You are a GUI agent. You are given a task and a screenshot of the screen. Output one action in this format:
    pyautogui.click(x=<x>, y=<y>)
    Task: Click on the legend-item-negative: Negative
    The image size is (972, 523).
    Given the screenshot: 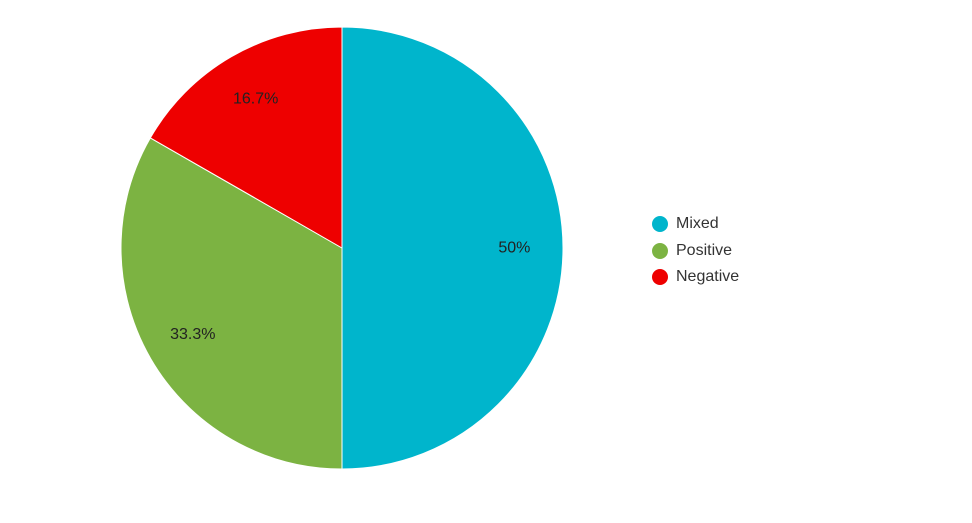 What is the action you would take?
    pyautogui.click(x=695, y=277)
    